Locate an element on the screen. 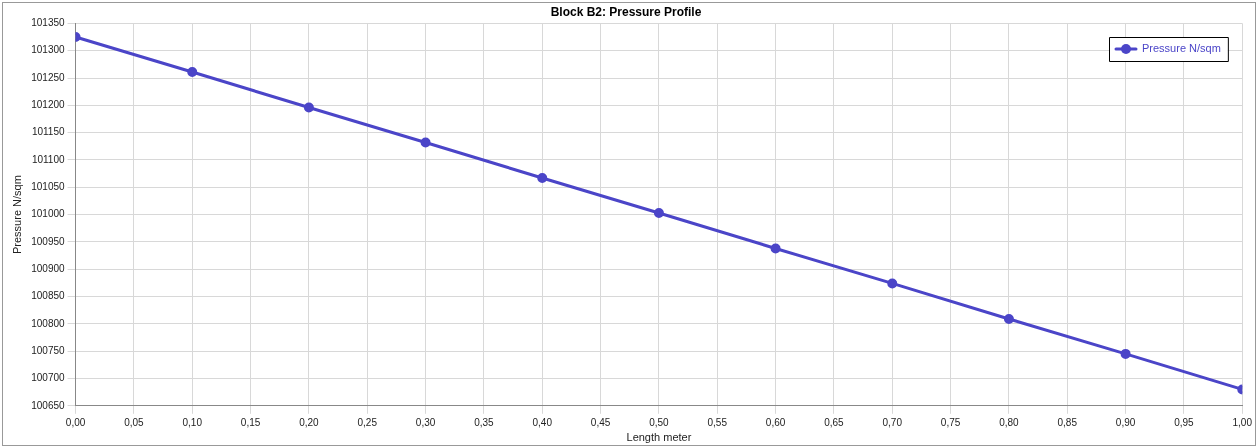  chart-title: Block B2: Pressure Profile is located at coordinates (626, 11).